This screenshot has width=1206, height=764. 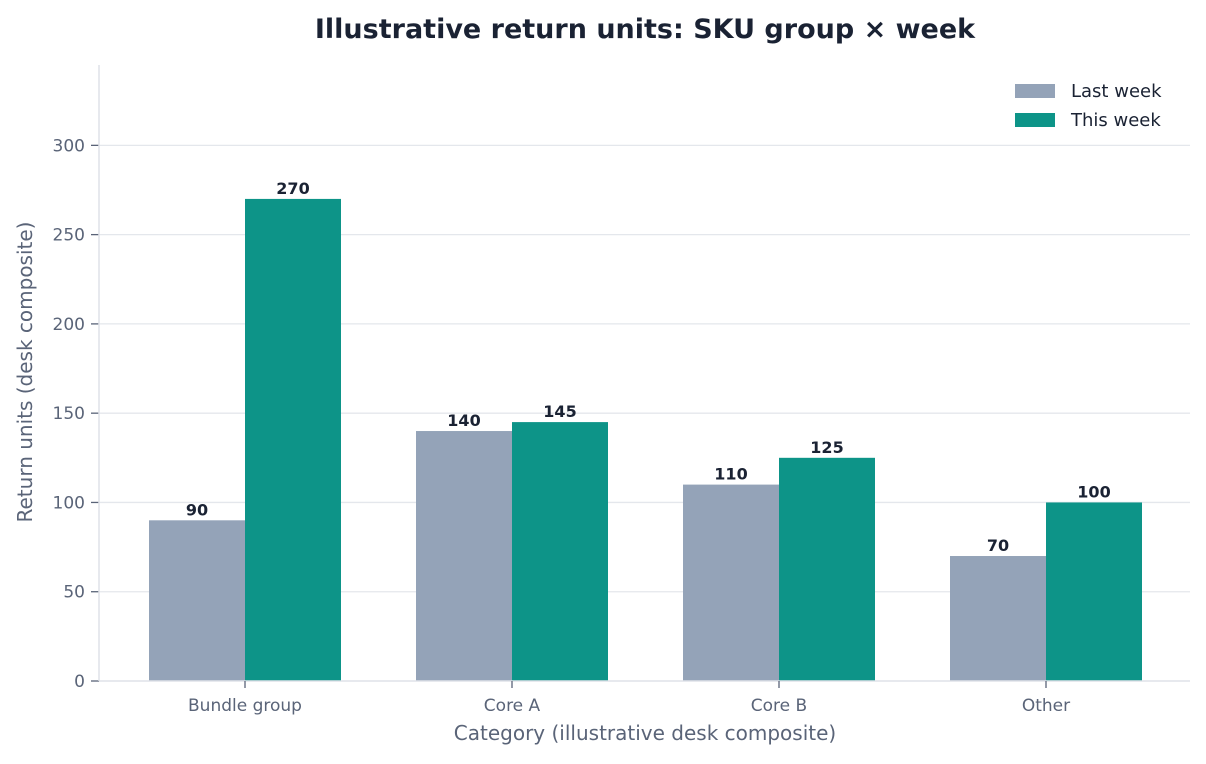 I want to click on y-tick-label: 0, so click(x=79, y=682).